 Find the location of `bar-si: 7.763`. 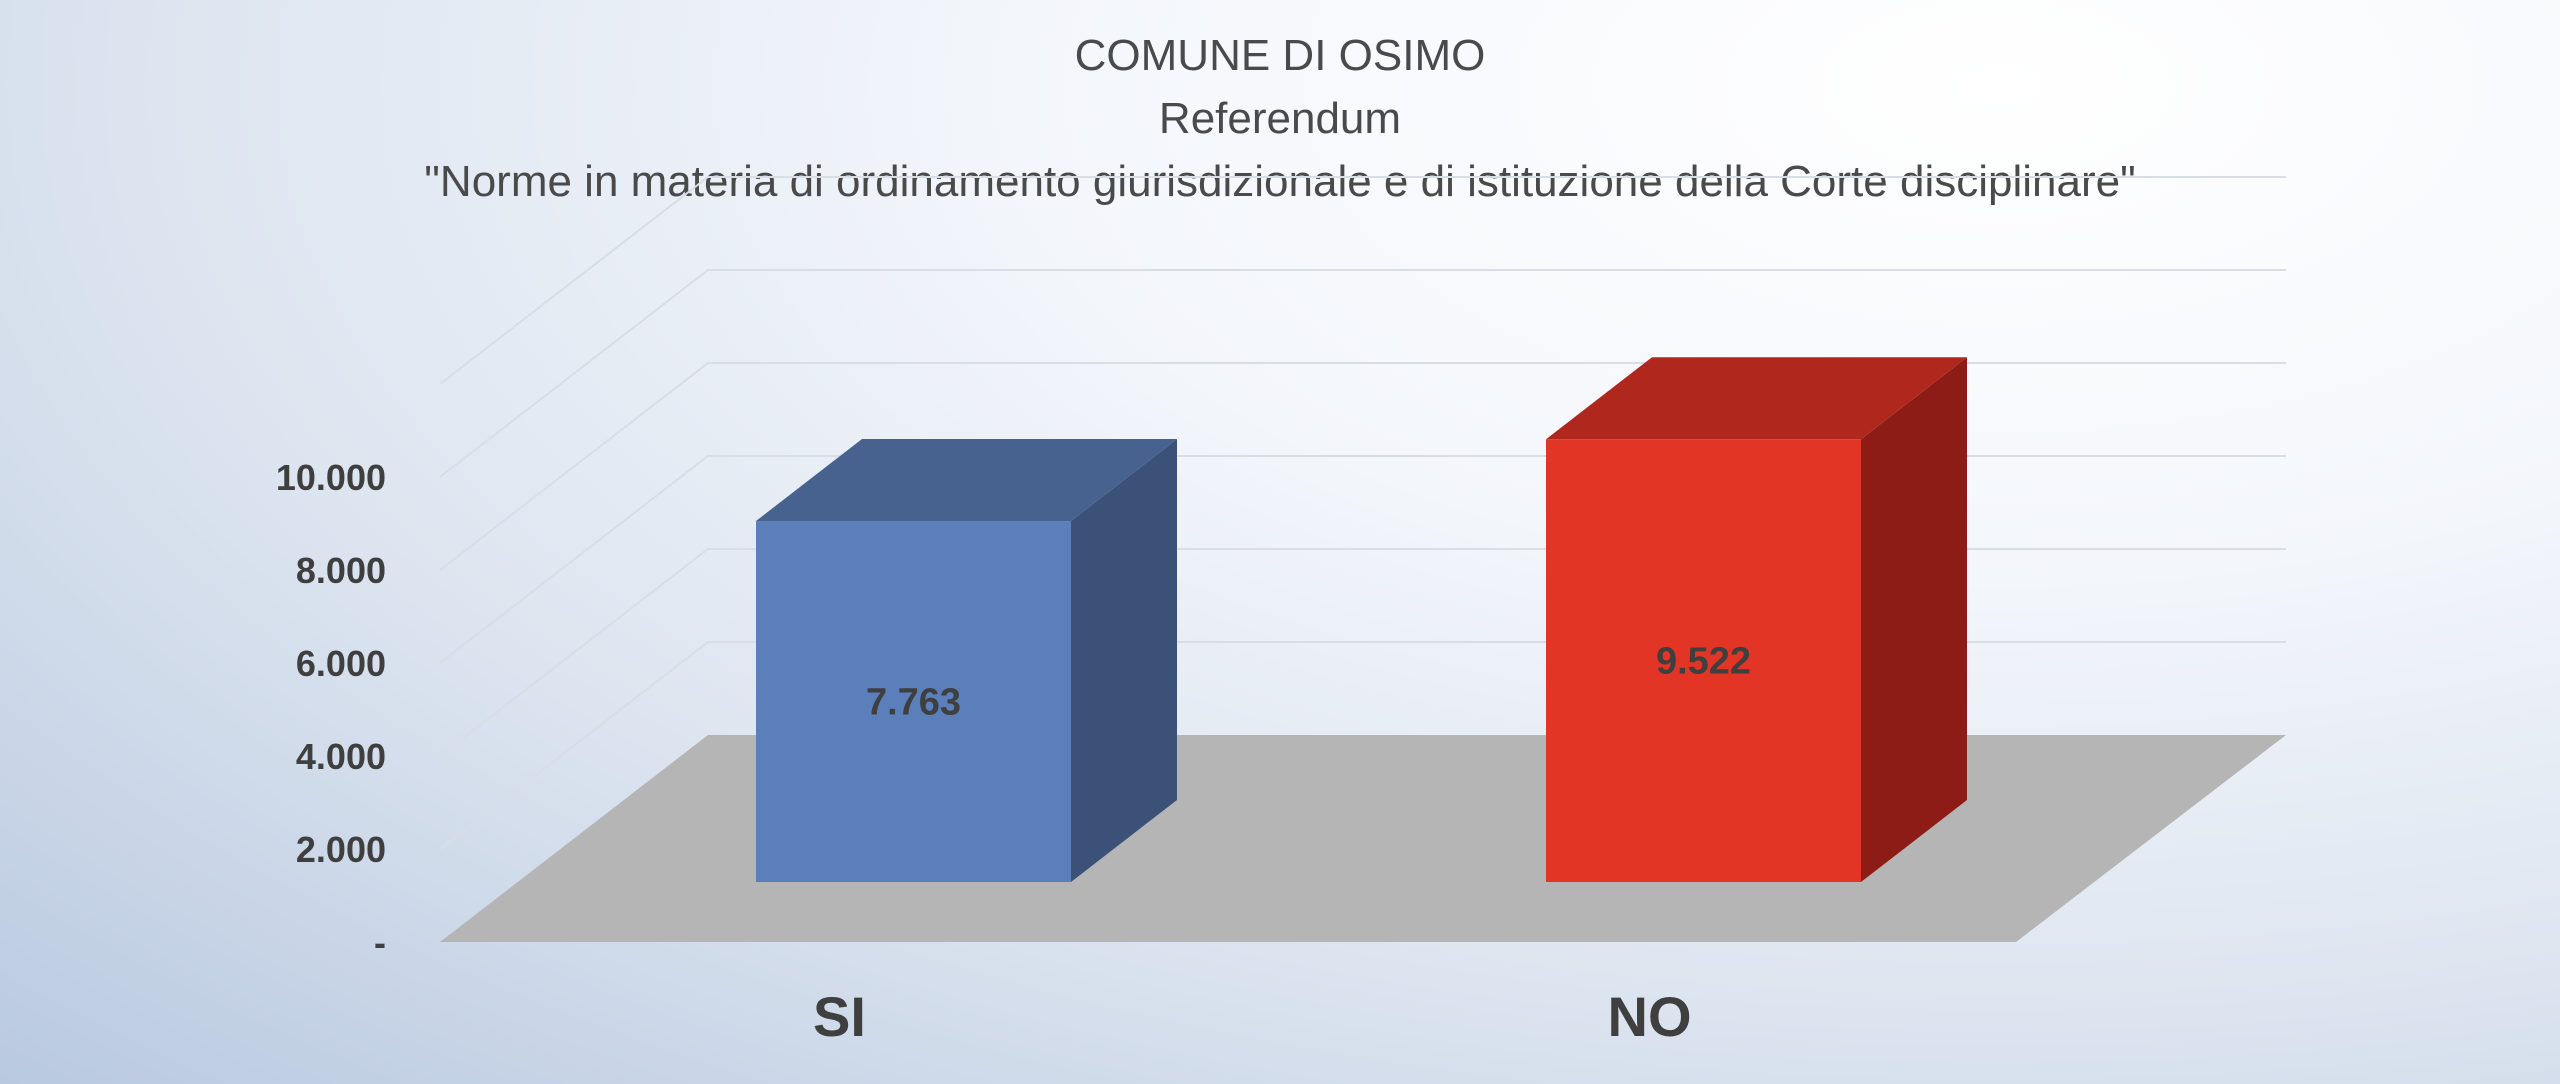

bar-si: 7.763 is located at coordinates (966, 660).